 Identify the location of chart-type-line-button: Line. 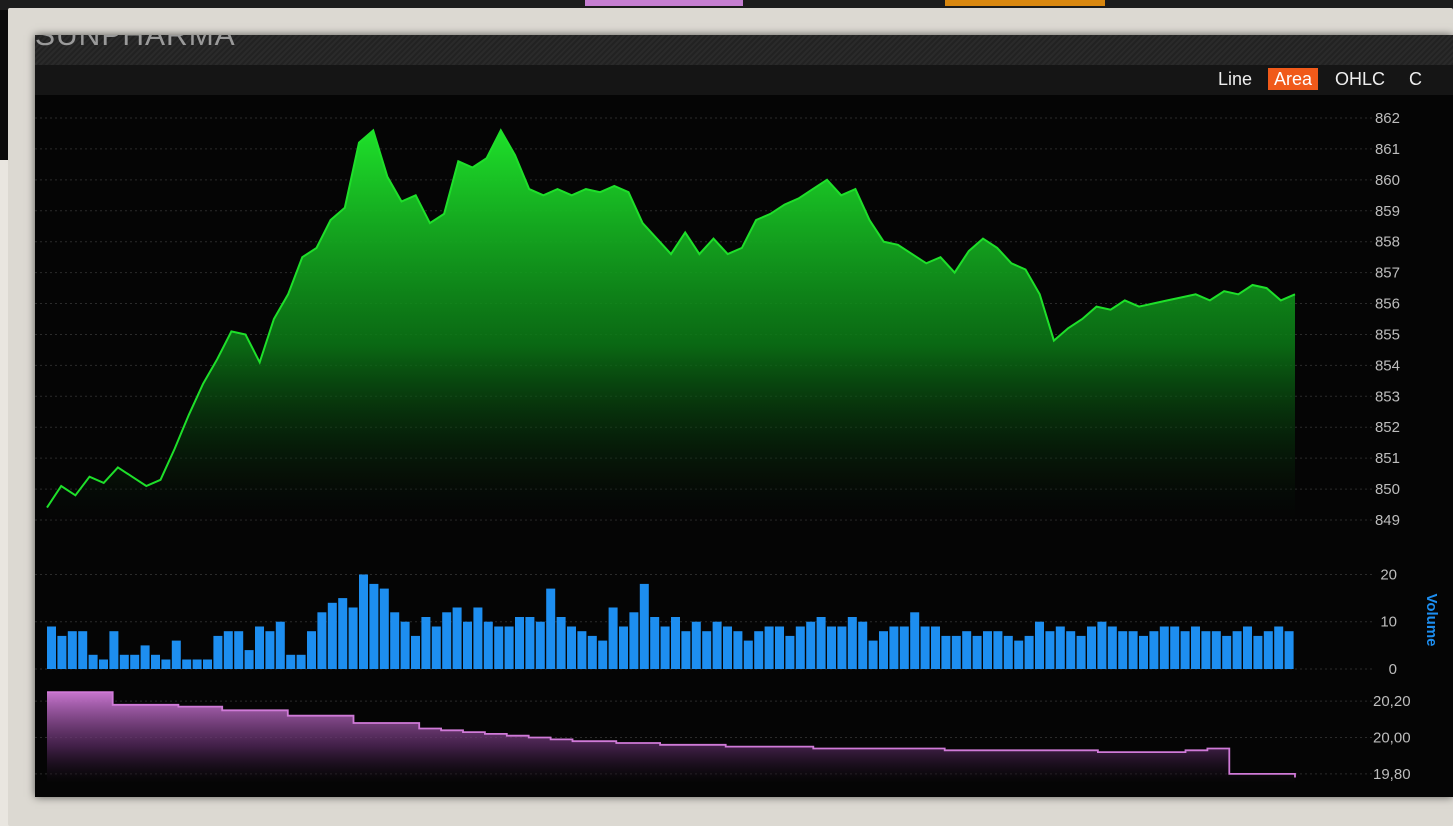
(1235, 79).